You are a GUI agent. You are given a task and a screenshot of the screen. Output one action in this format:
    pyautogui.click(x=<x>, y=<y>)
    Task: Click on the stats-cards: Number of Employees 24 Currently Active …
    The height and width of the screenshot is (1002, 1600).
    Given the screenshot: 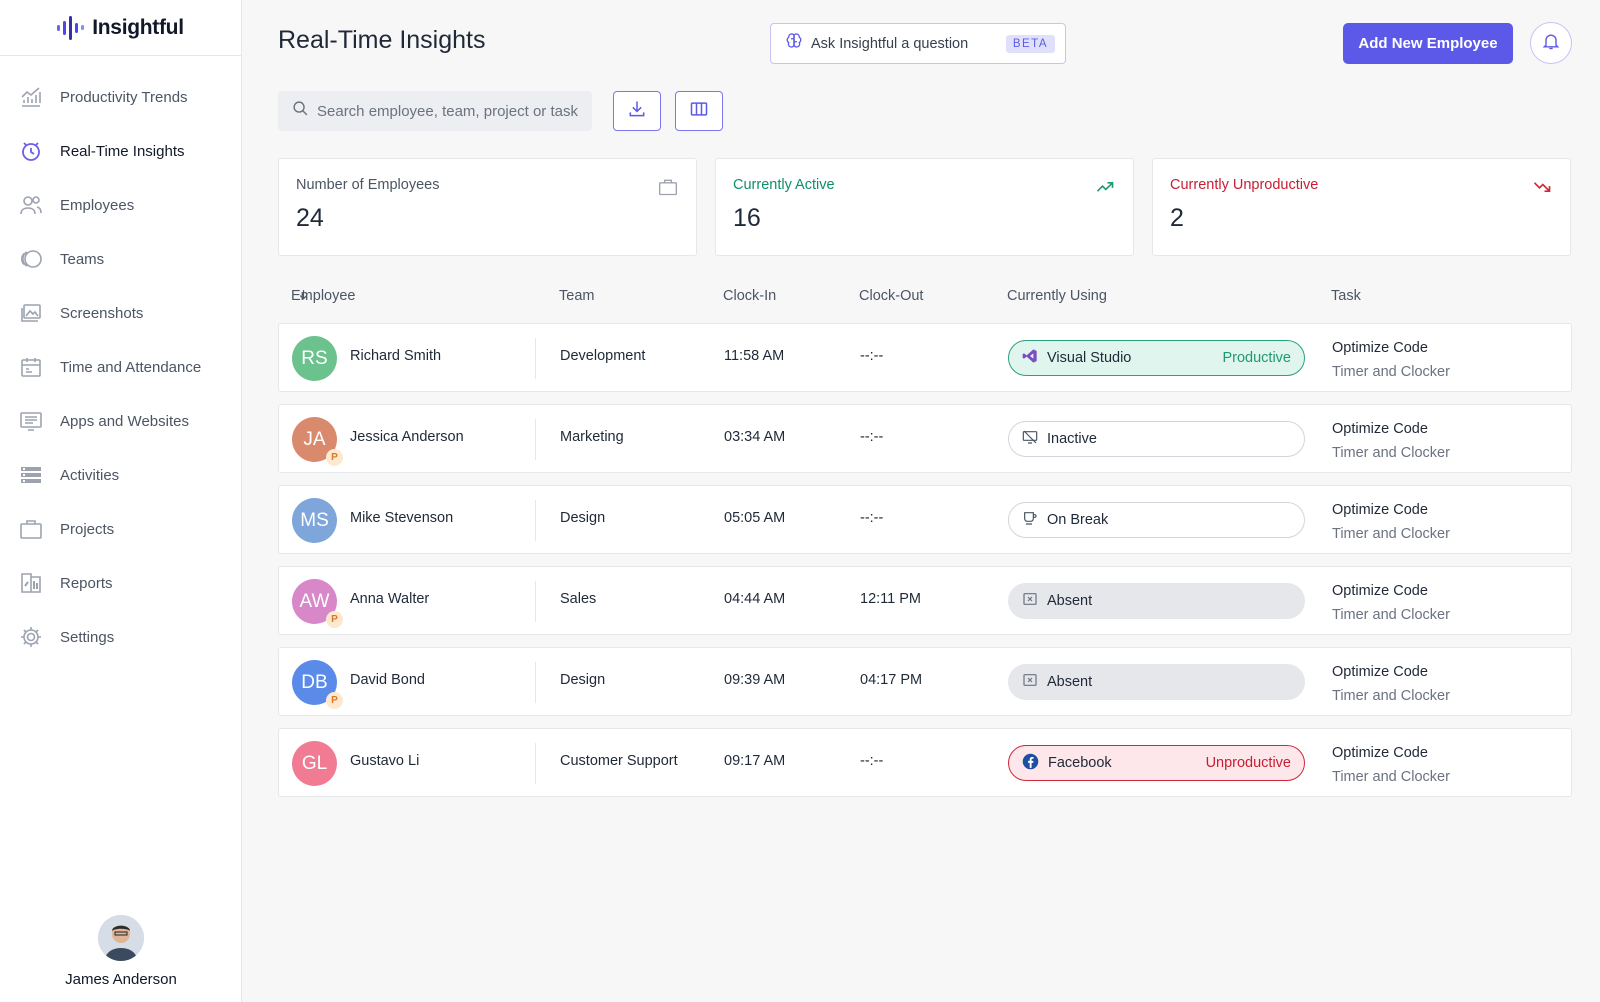 What is the action you would take?
    pyautogui.click(x=924, y=207)
    